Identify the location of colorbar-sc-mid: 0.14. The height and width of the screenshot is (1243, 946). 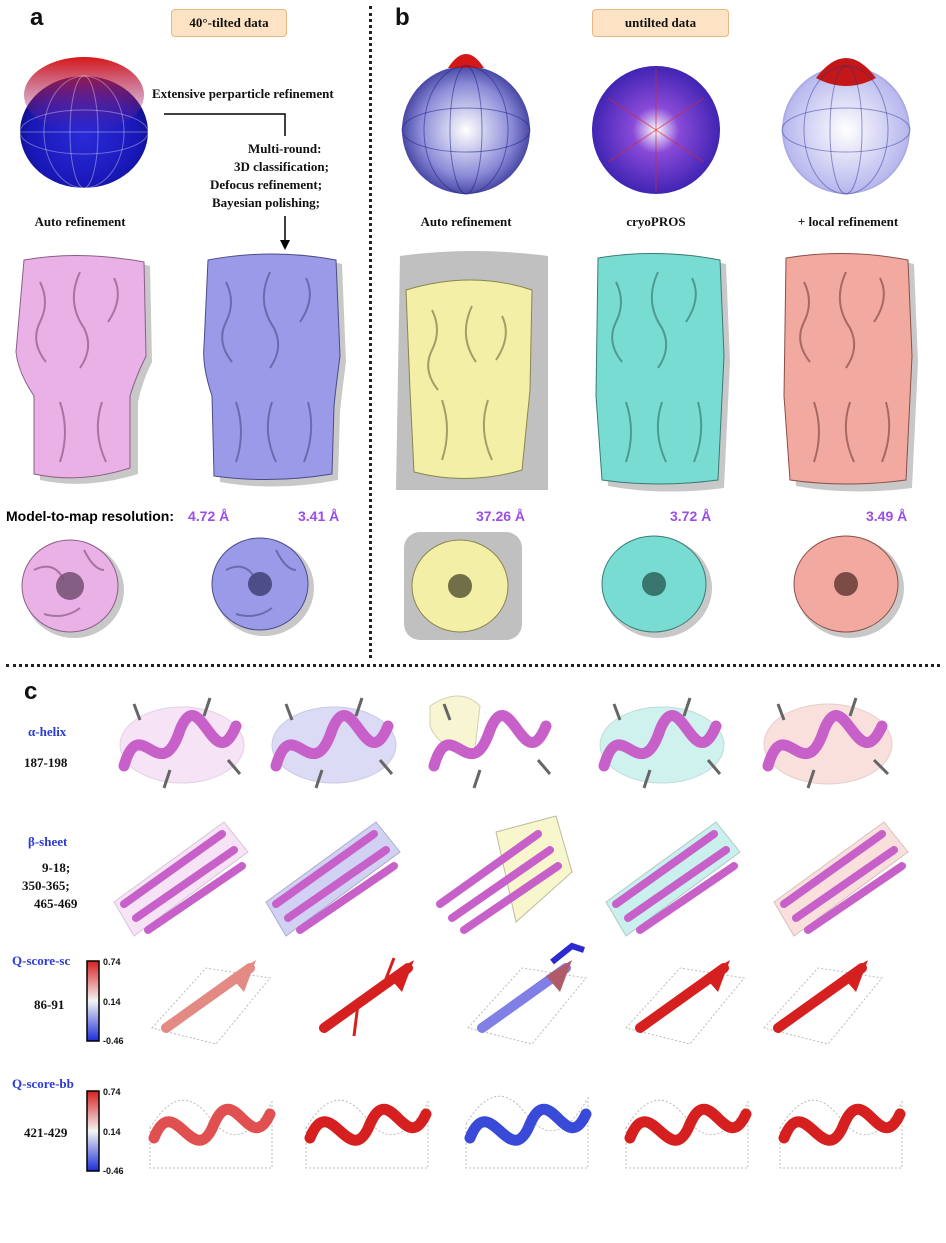
(112, 1002).